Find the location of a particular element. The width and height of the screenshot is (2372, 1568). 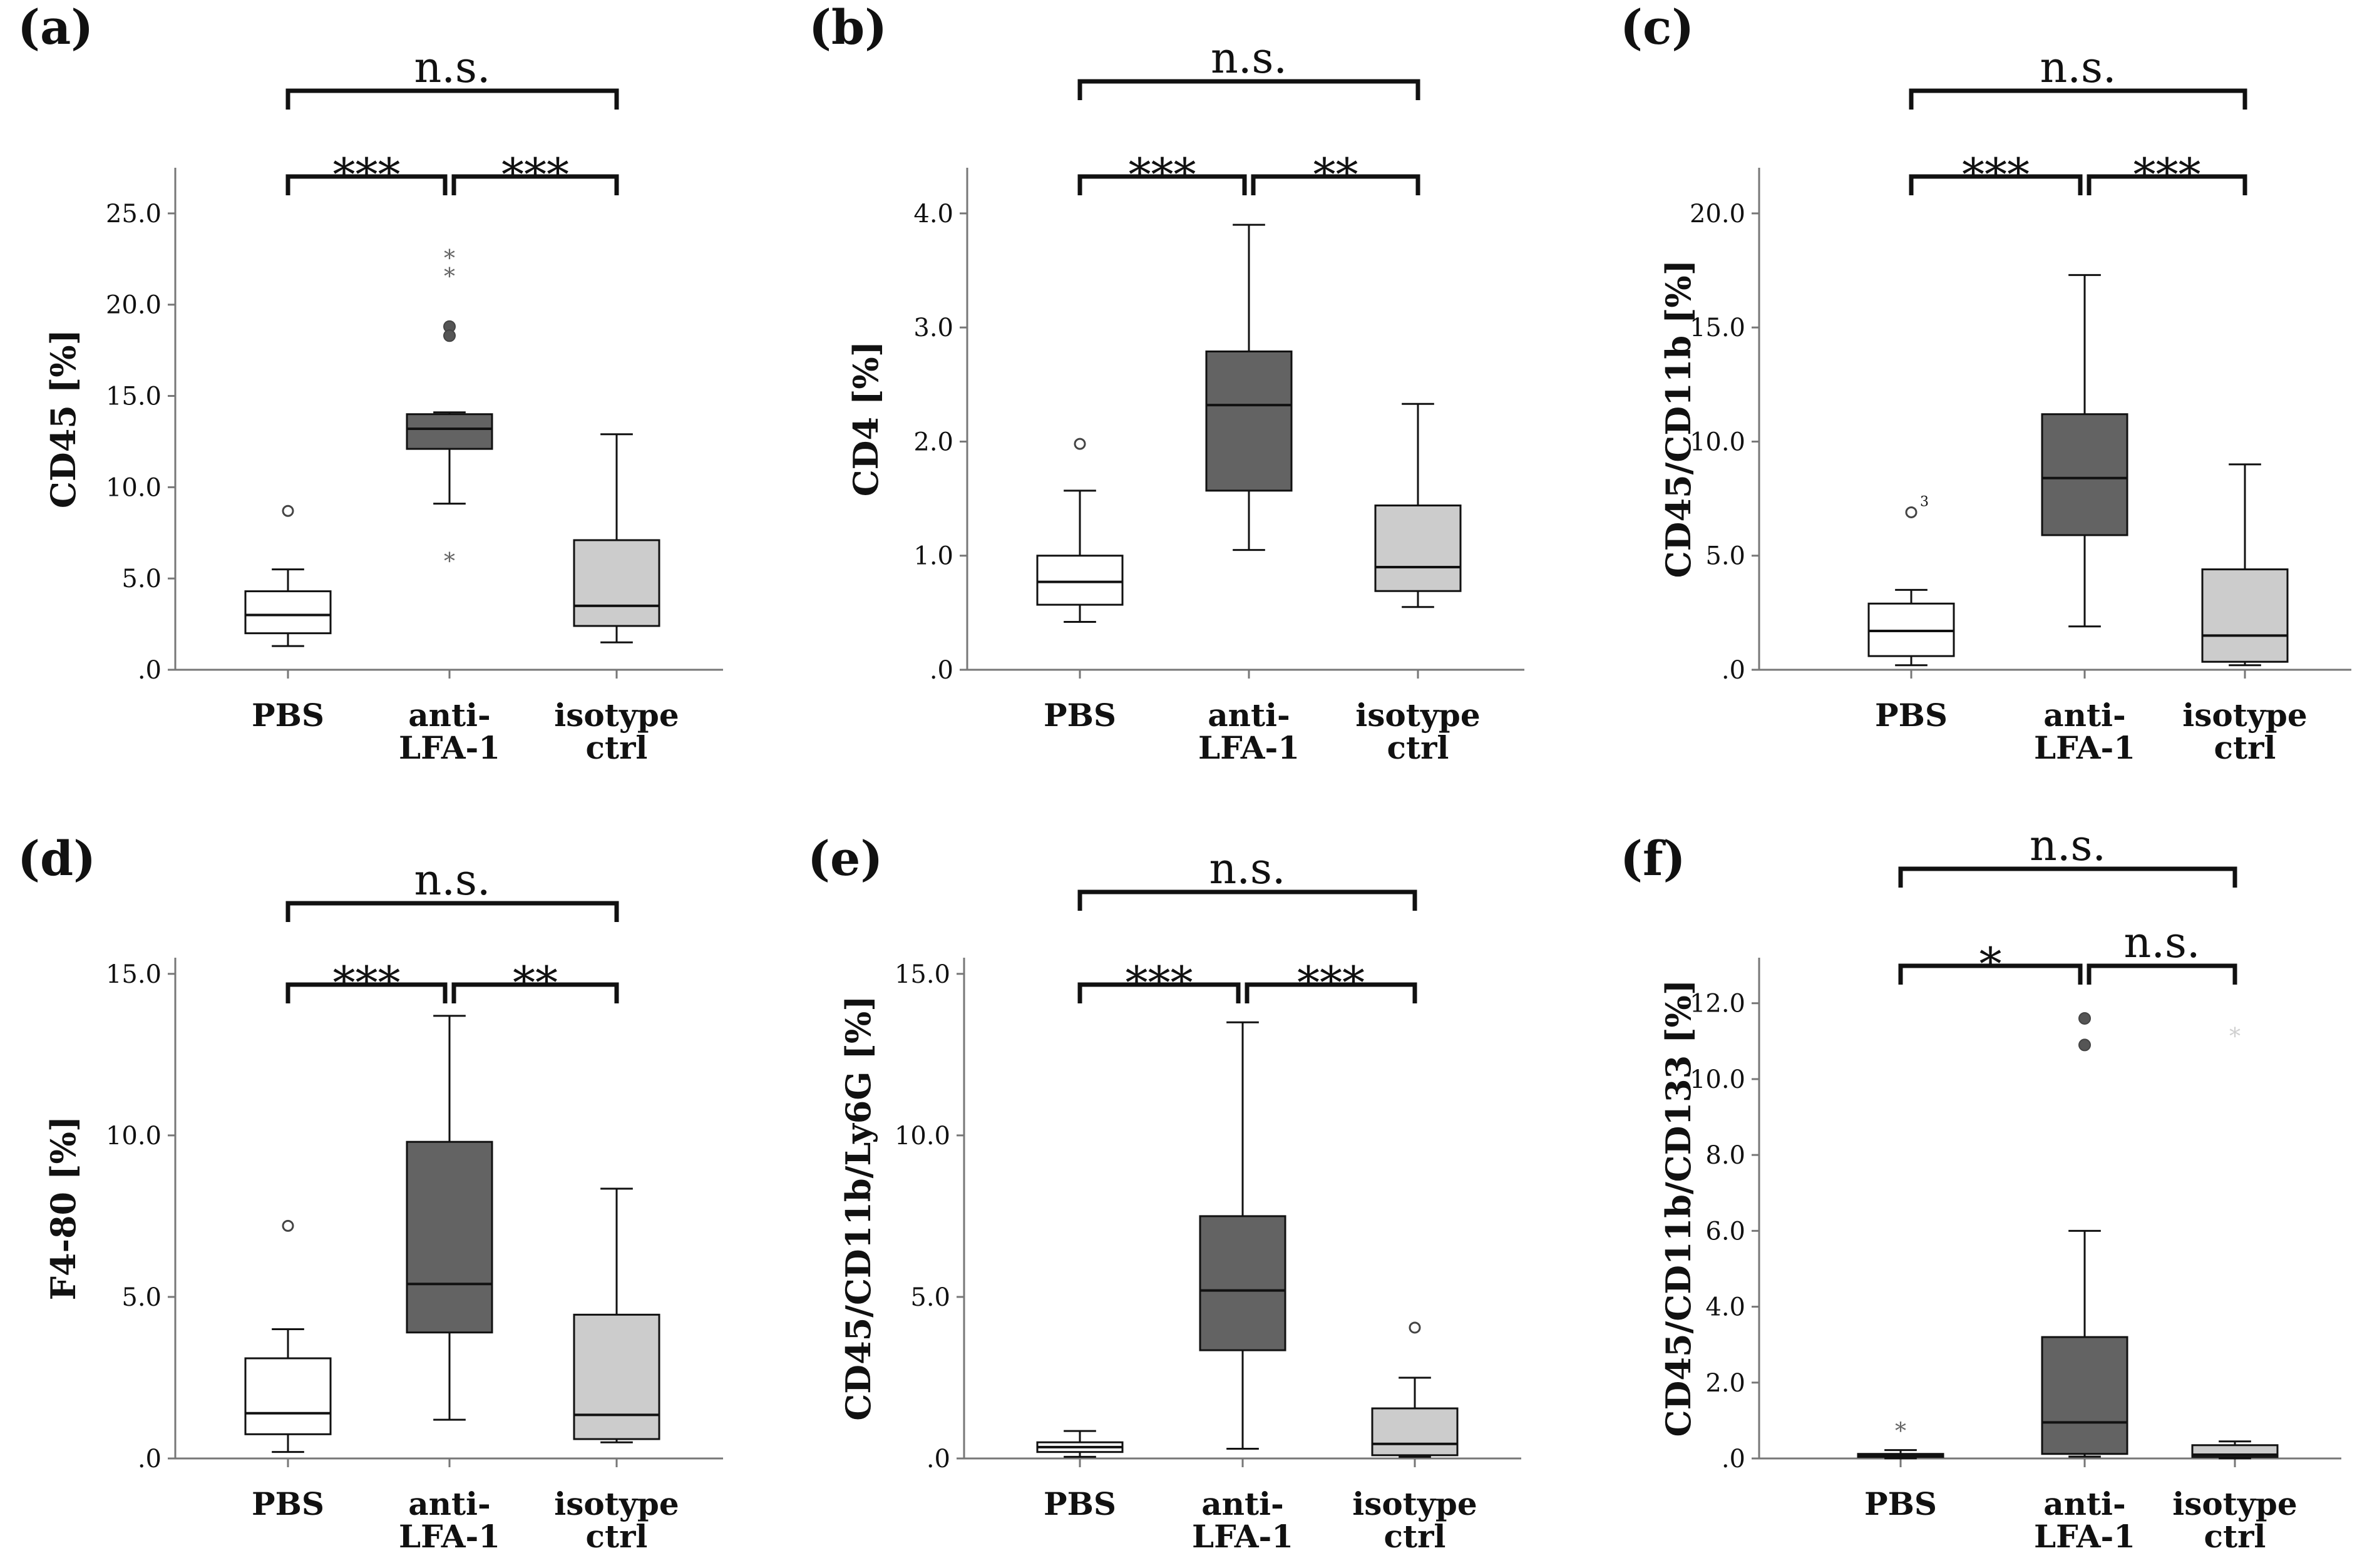

significance-bracket: * is located at coordinates (1990, 964).